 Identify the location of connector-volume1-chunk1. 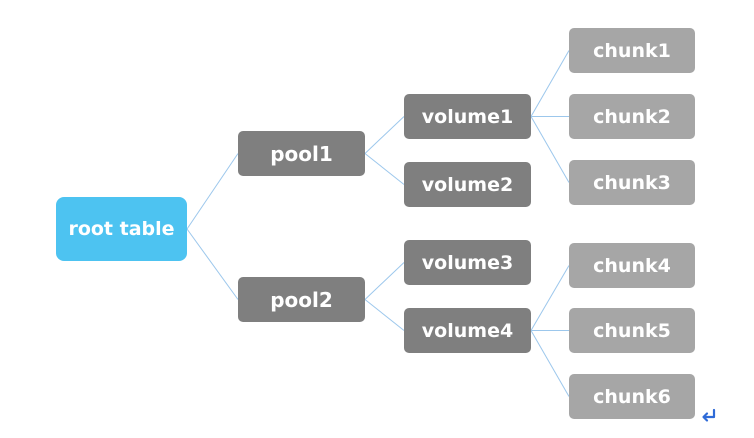
(550, 83).